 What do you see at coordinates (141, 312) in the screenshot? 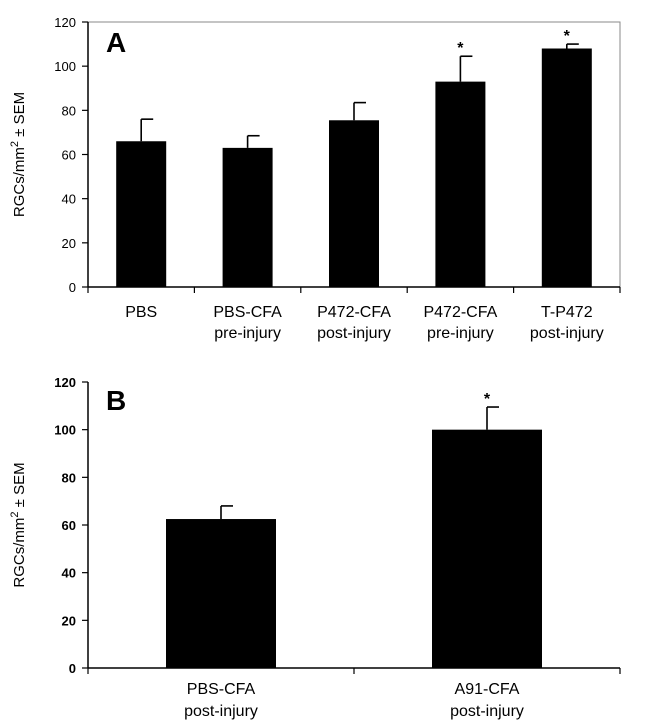
I see `x-tick-label: PBS` at bounding box center [141, 312].